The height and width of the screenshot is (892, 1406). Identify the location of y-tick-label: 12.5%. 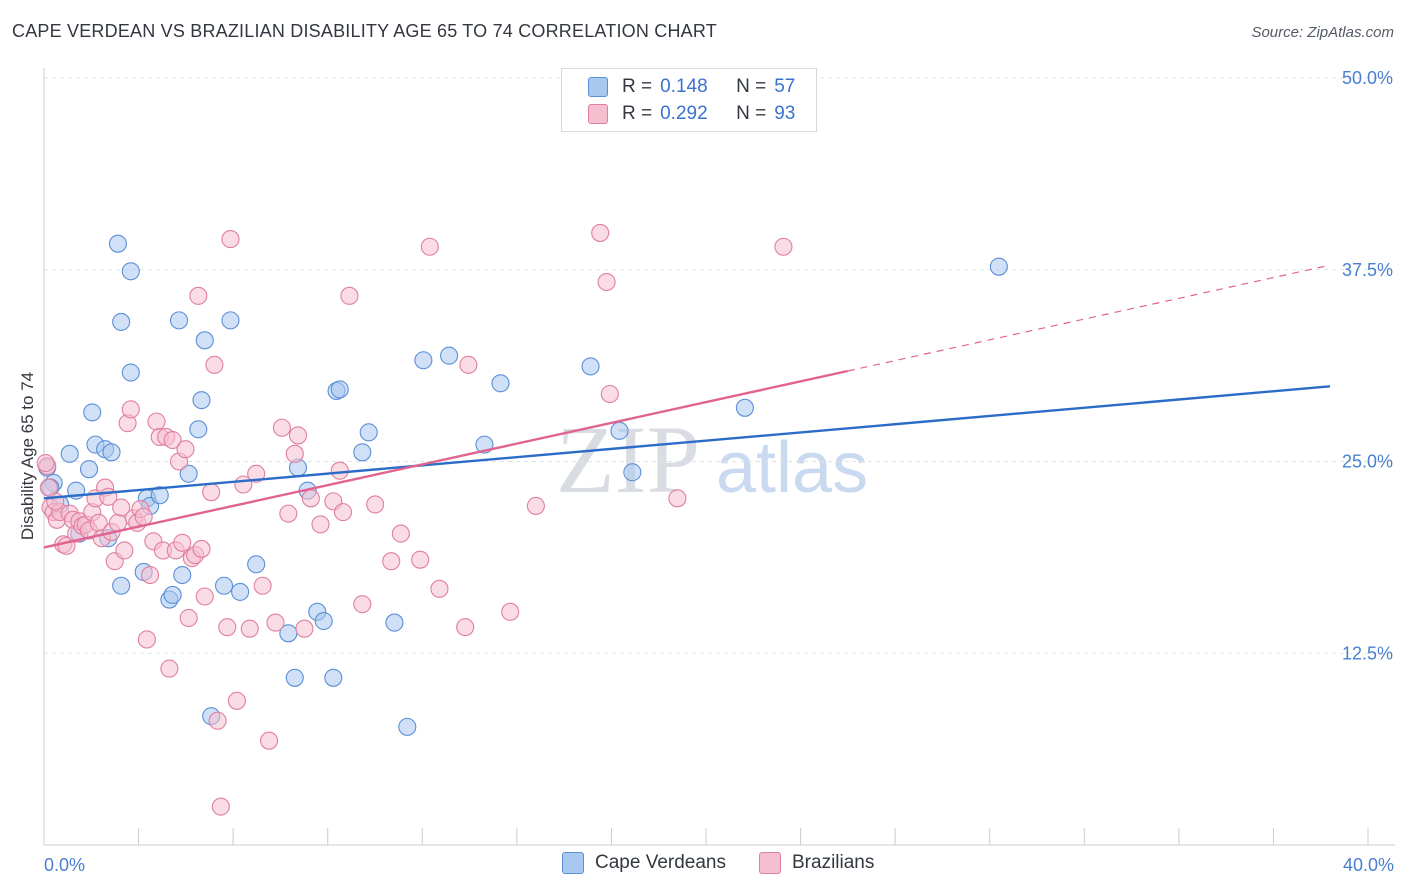
(1367, 653).